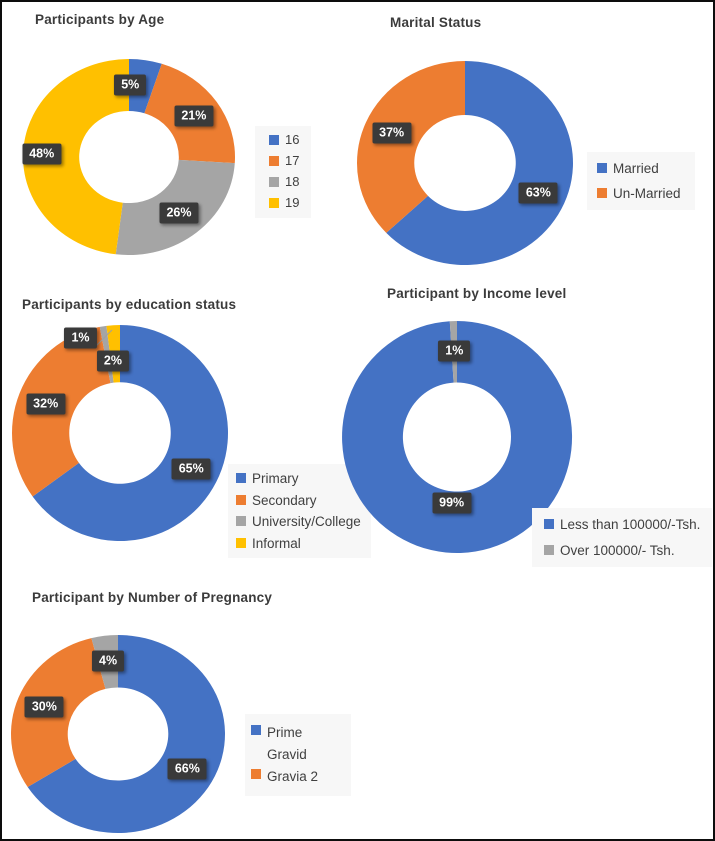 This screenshot has height=841, width=715. I want to click on slice-university-college, so click(106, 354).